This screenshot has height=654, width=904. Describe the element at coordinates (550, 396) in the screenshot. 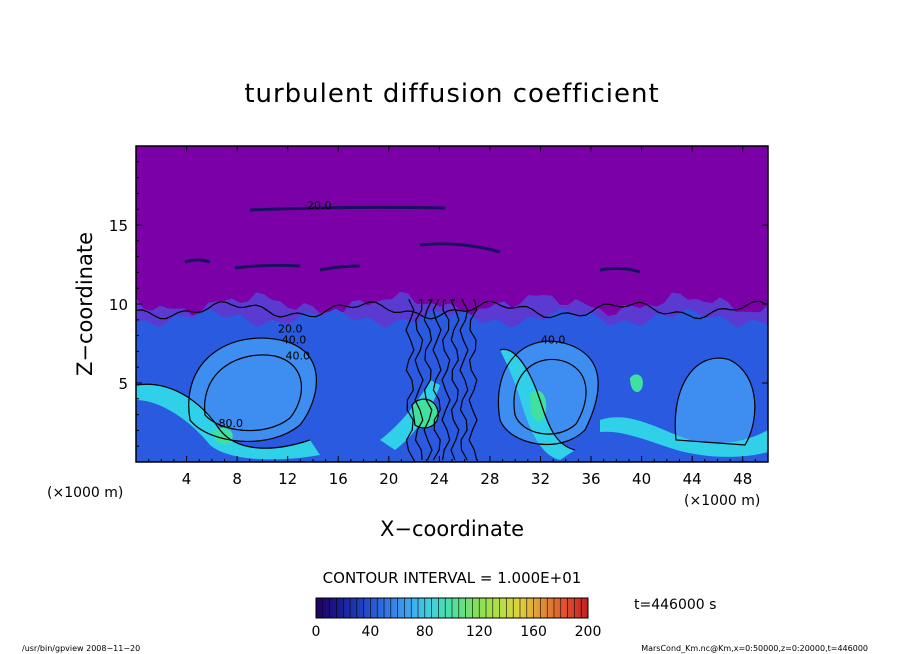

I see `contour-eddy-center-inner` at that location.